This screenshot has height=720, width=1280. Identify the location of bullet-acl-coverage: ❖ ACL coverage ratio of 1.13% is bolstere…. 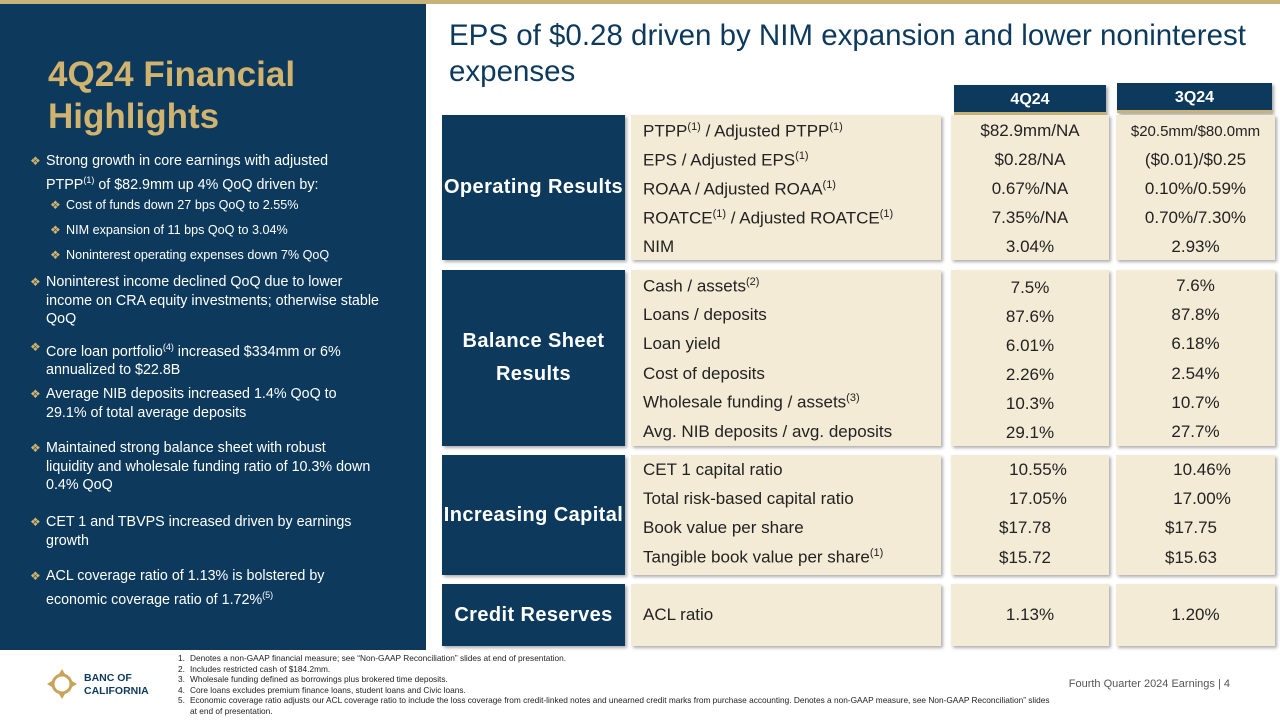
(202, 588).